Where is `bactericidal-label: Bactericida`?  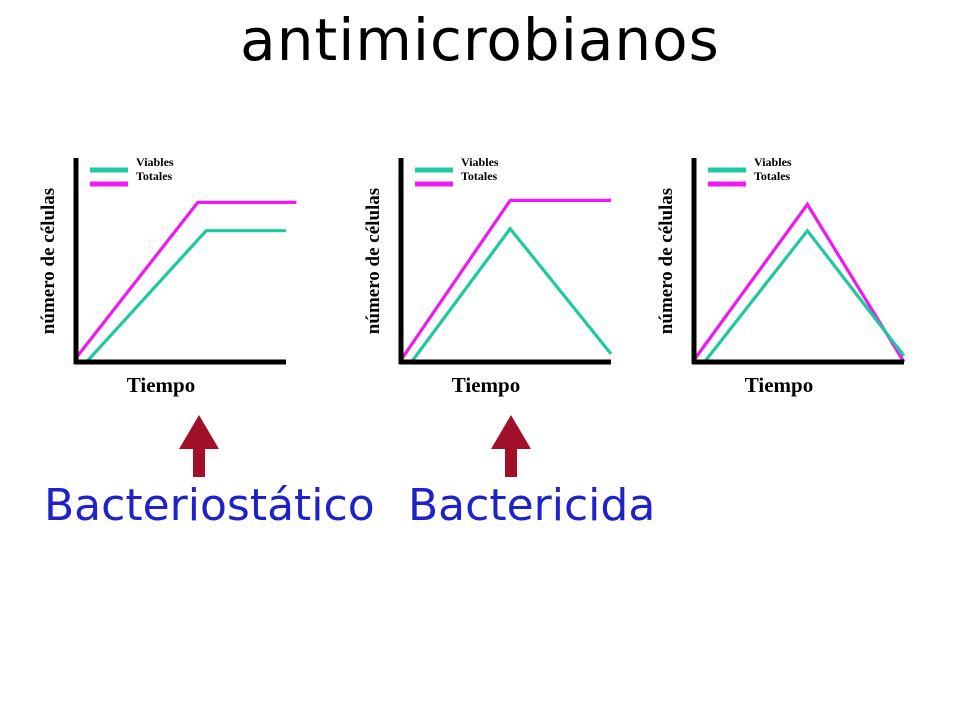
bactericidal-label: Bactericida is located at coordinates (532, 505).